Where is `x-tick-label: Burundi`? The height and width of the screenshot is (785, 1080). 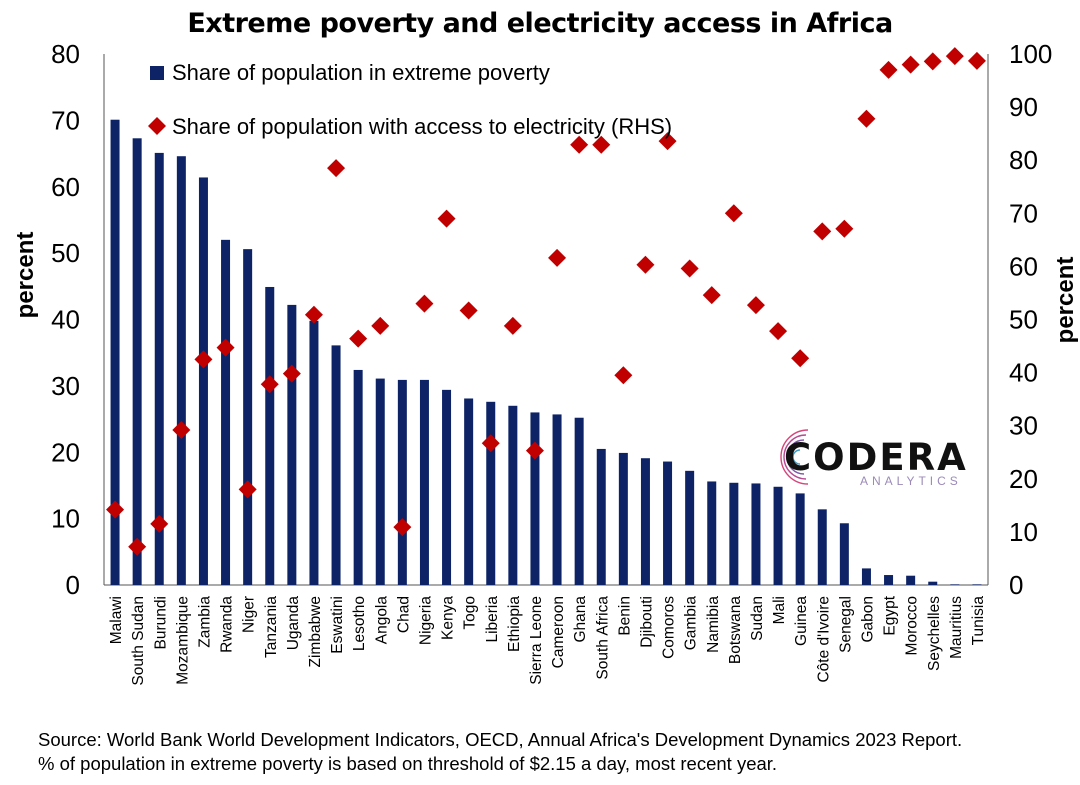
x-tick-label: Burundi is located at coordinates (160, 622).